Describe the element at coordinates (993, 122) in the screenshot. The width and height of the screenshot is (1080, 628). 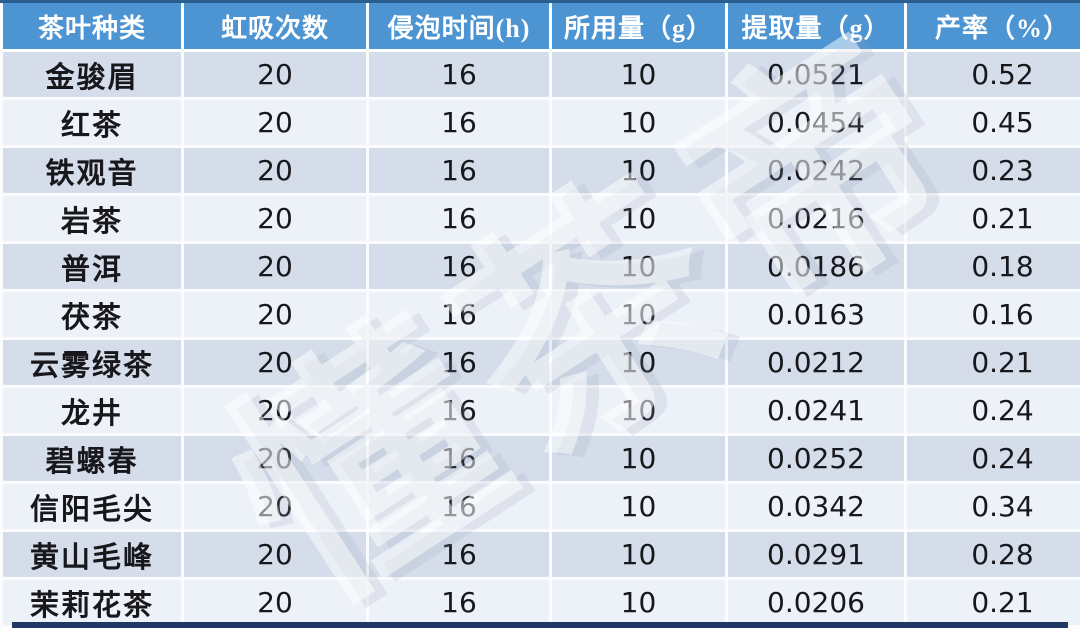
I see `cell-yield-percent: 0.45` at that location.